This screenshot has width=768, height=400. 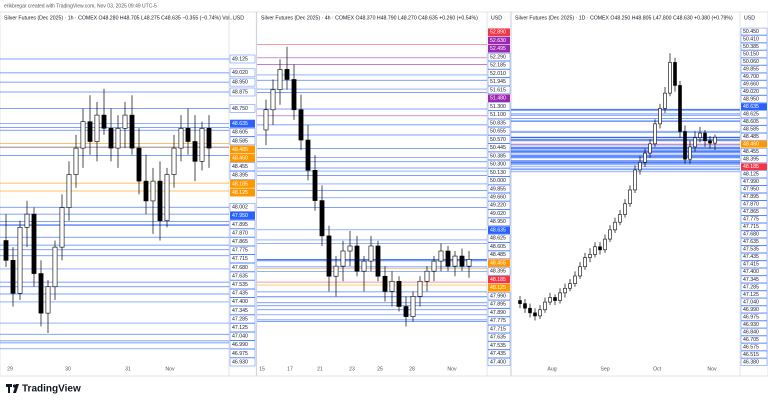 What do you see at coordinates (751, 212) in the screenshot?
I see `price-label: 47.865` at bounding box center [751, 212].